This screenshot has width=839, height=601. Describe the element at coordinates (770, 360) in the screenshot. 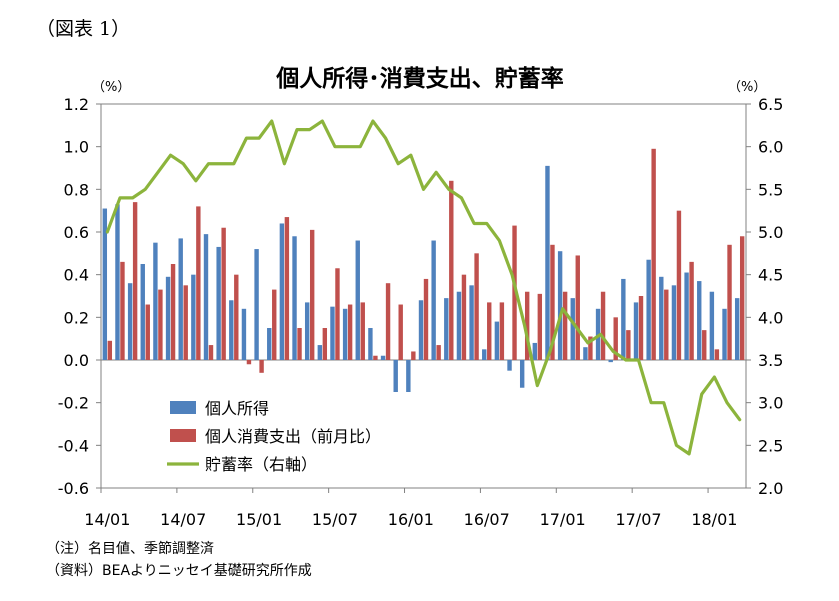

I see `right-axis-tick-label: 3.5` at that location.